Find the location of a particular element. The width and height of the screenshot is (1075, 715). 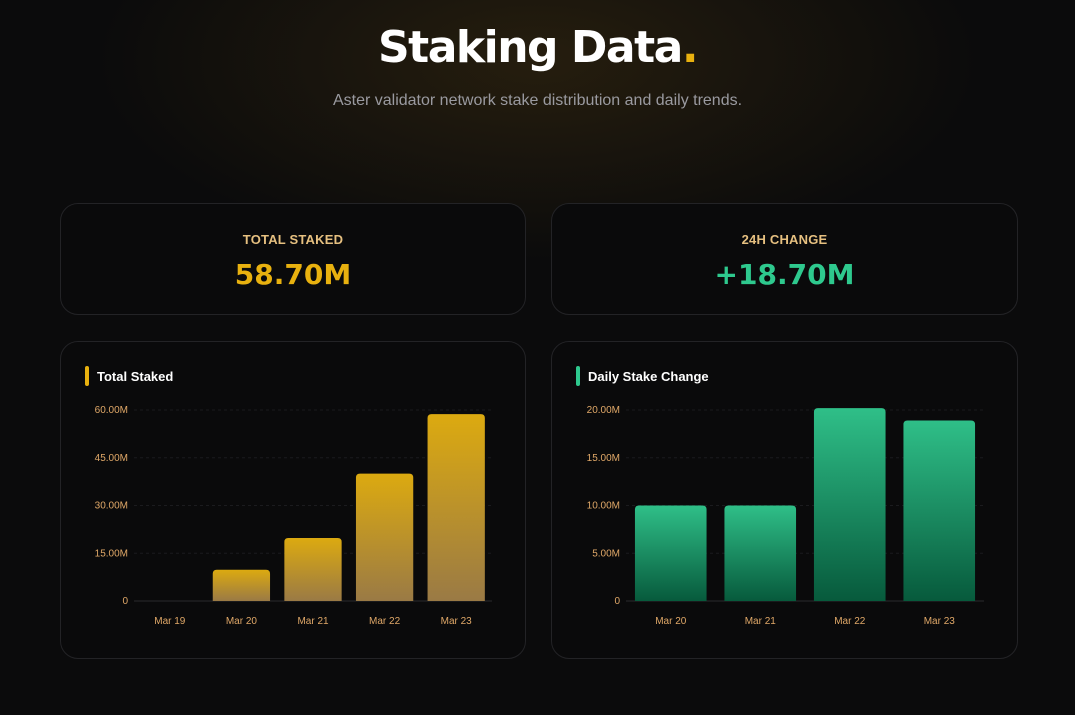

daily-stake-change-chart-title: Daily Stake Change is located at coordinates (648, 376).